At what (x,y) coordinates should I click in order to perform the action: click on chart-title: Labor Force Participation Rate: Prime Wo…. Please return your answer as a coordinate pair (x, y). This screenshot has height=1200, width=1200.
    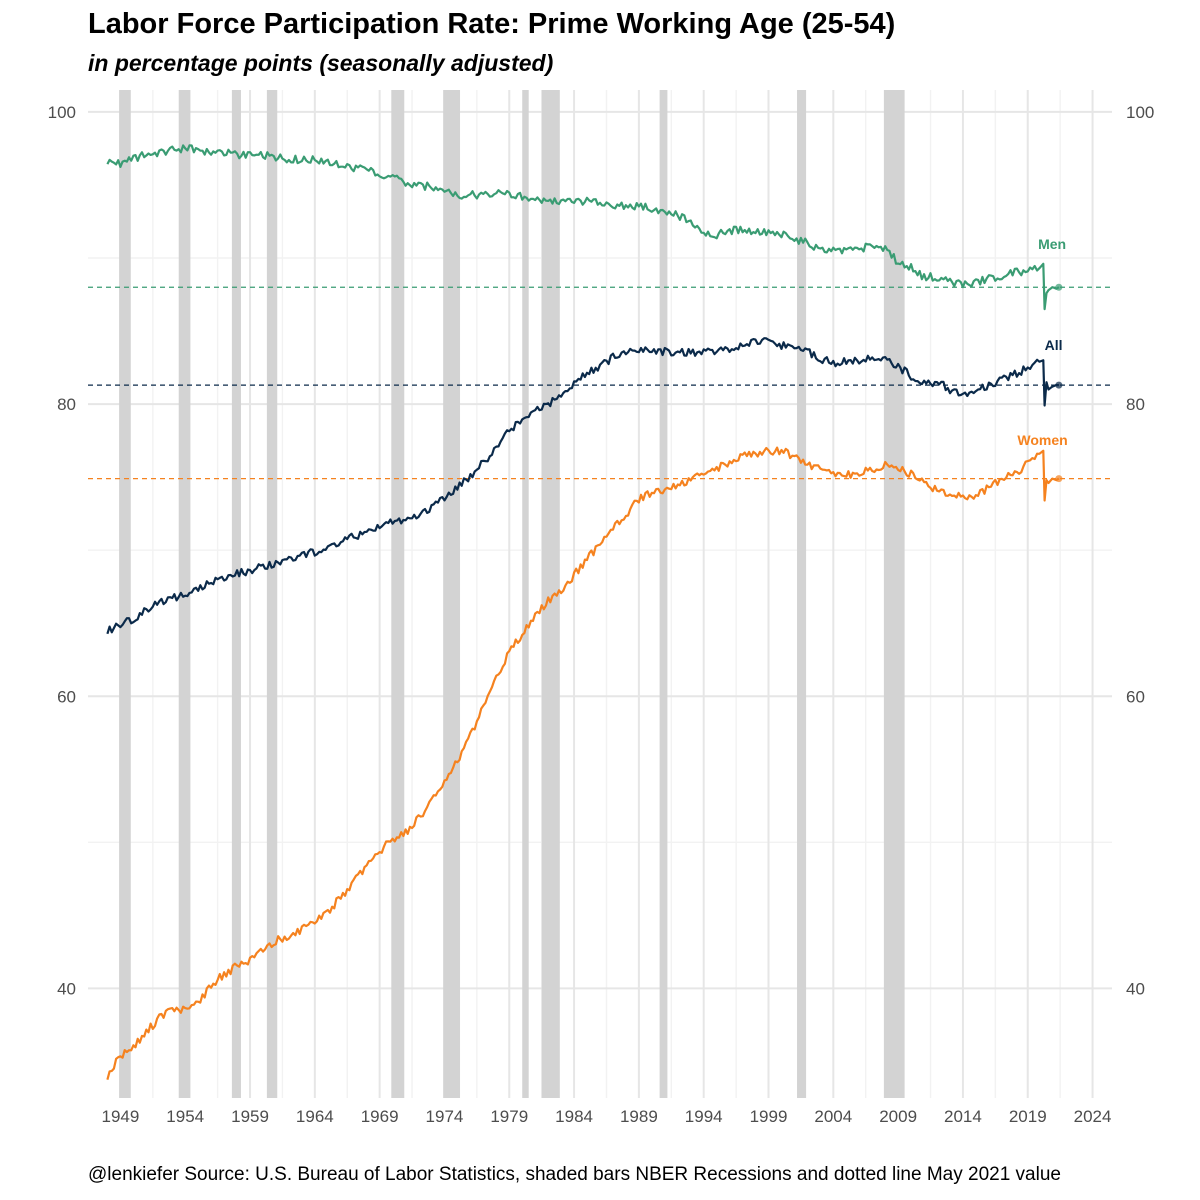
    Looking at the image, I should click on (492, 24).